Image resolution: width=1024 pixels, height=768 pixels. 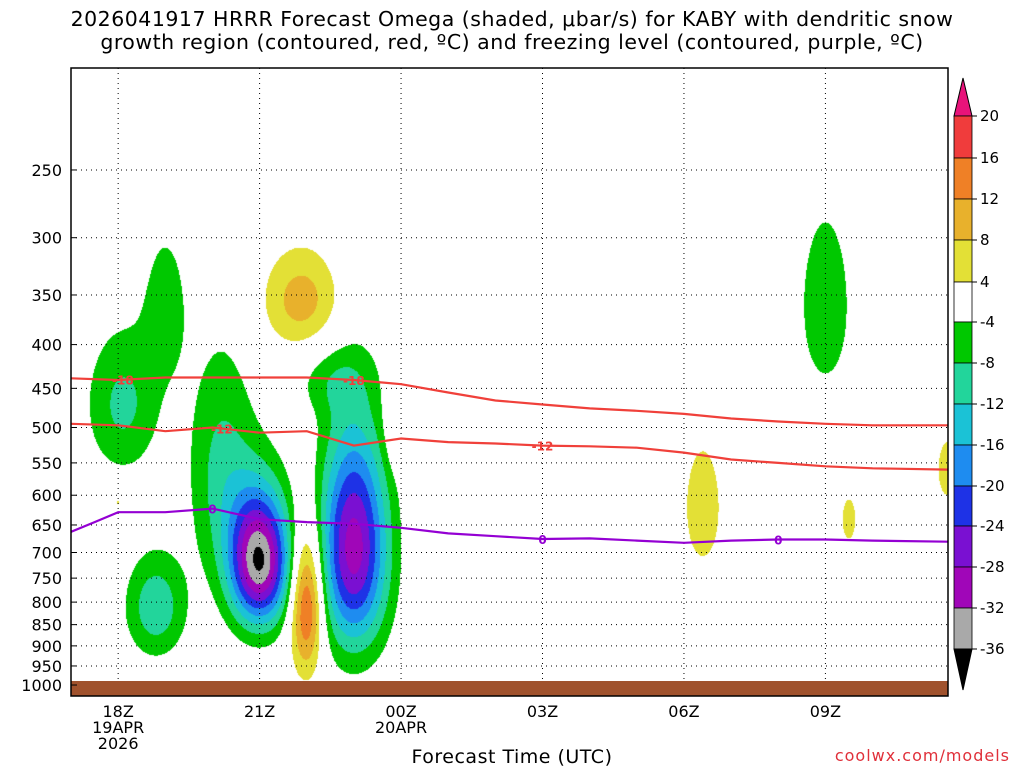 I want to click on colorbar-label: -12, so click(x=992, y=404).